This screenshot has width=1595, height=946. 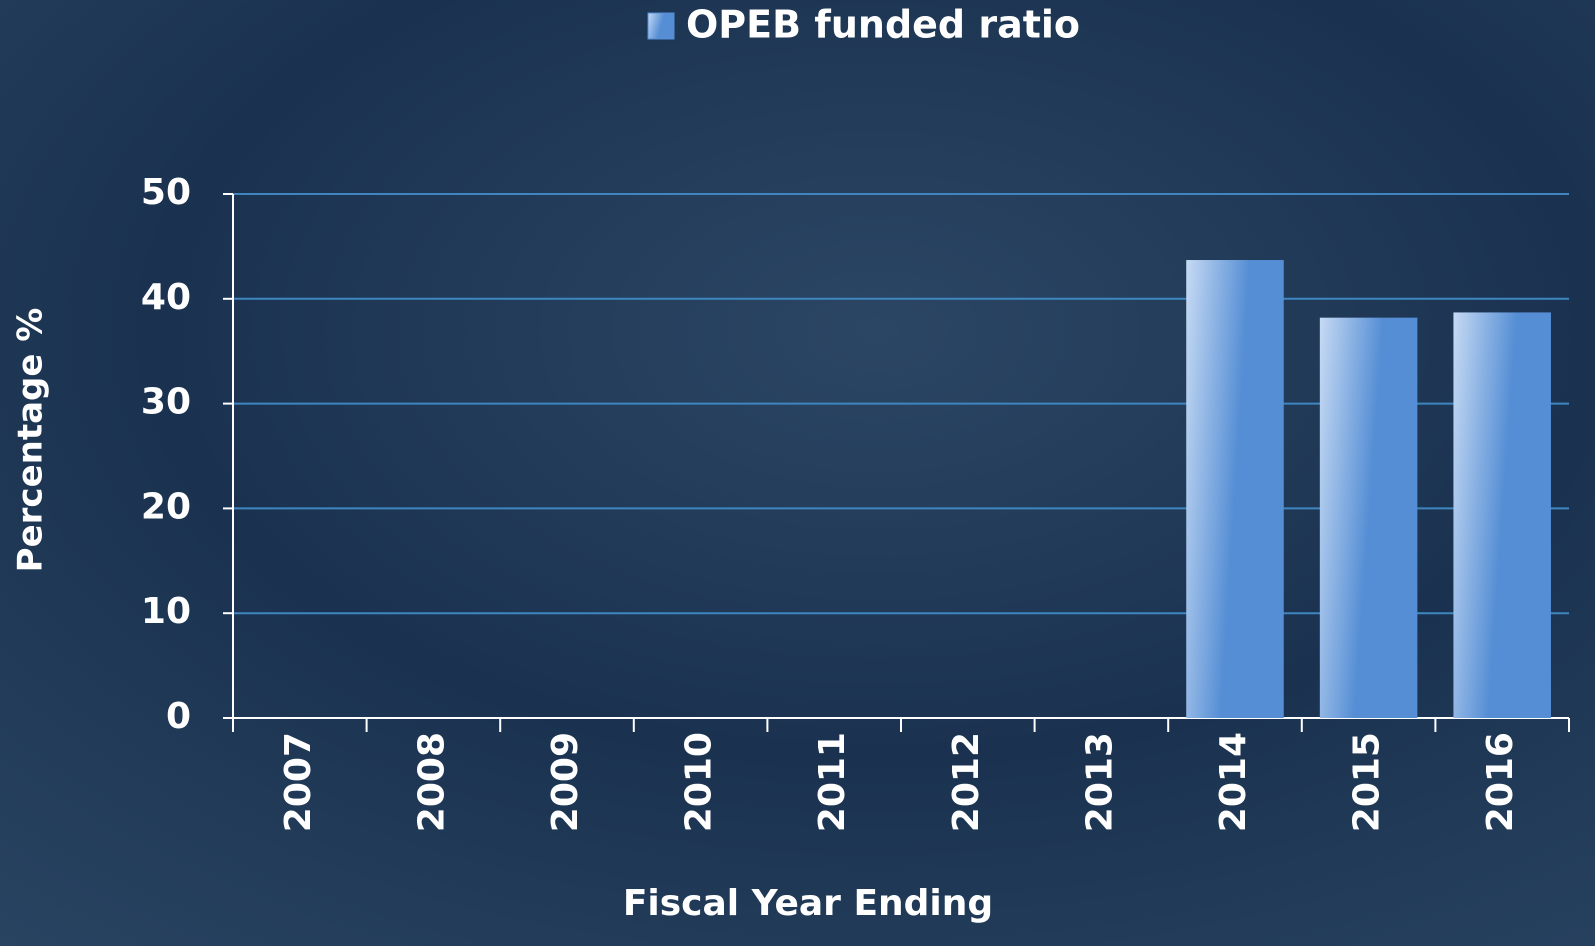 What do you see at coordinates (1233, 782) in the screenshot?
I see `x-tick-label: 2014` at bounding box center [1233, 782].